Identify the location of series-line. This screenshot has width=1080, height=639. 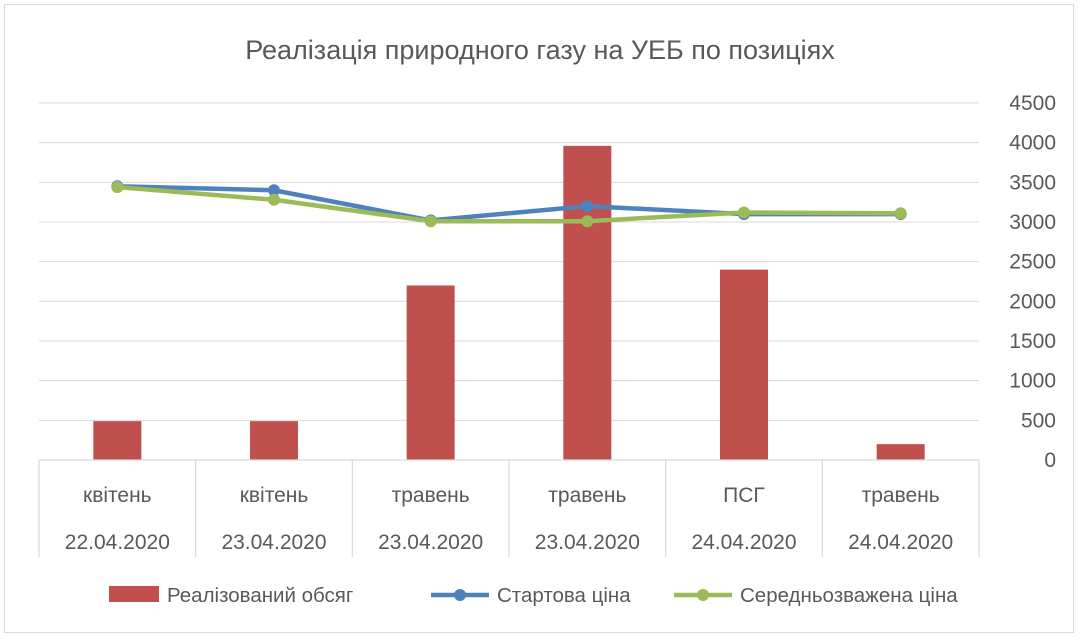
(509, 203).